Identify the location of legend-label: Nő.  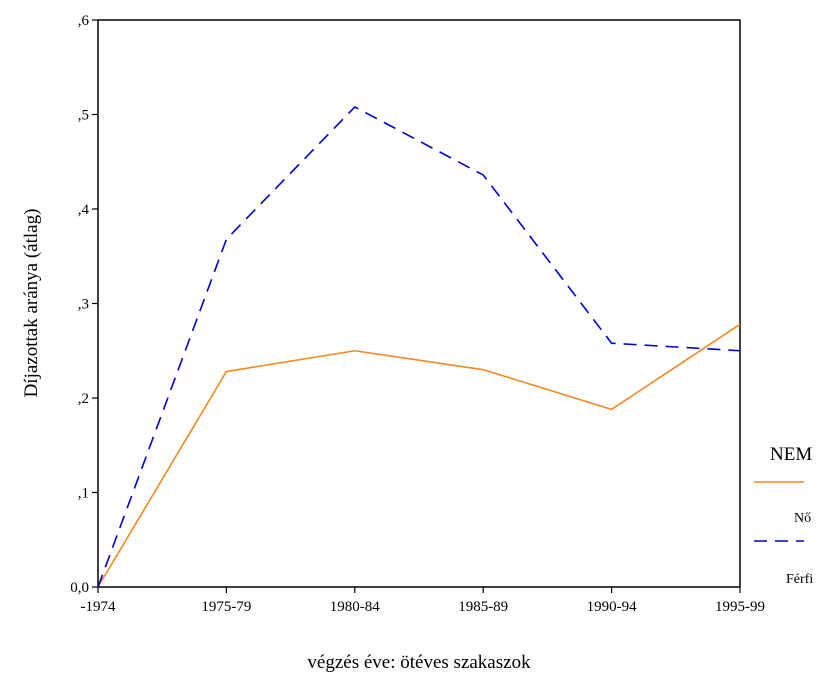
(802, 518).